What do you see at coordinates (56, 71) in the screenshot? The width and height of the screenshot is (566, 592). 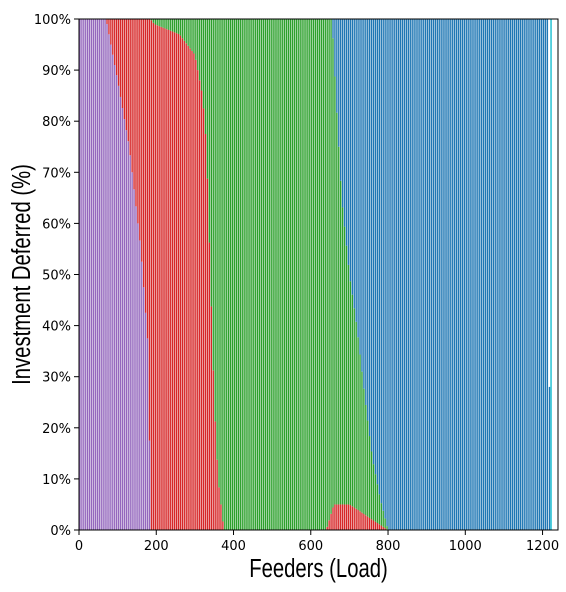 I see `y-tick-label: 90%` at bounding box center [56, 71].